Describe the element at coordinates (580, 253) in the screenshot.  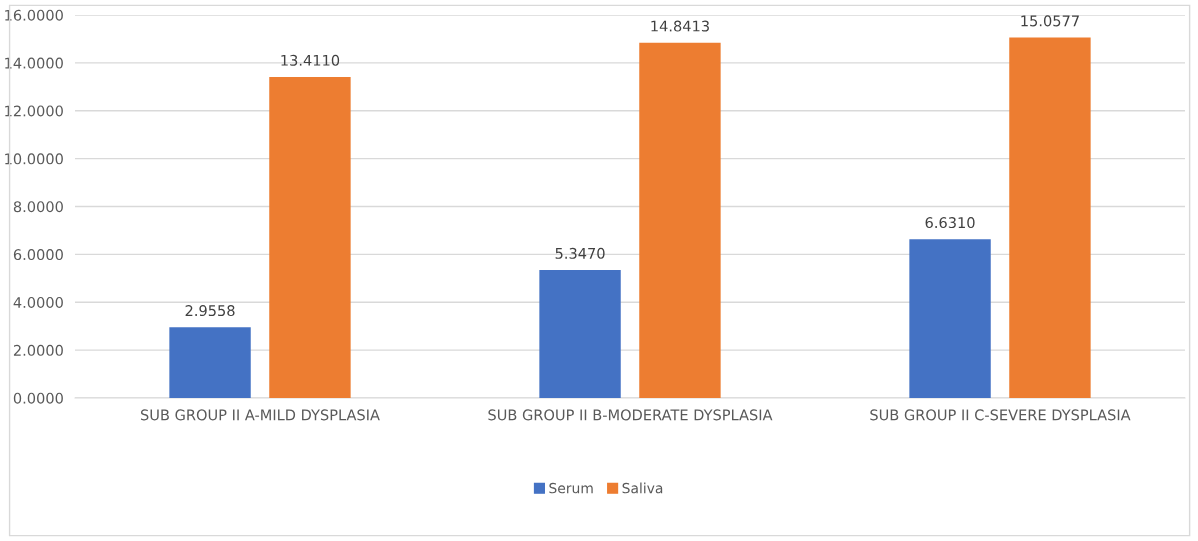
I see `data-label: 5.3470` at that location.